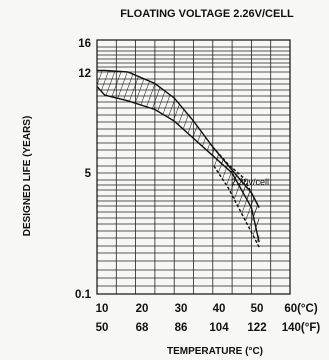 The width and height of the screenshot is (329, 360). What do you see at coordinates (301, 328) in the screenshot?
I see `x-tick-label-fahrenheit: 140(°F)` at bounding box center [301, 328].